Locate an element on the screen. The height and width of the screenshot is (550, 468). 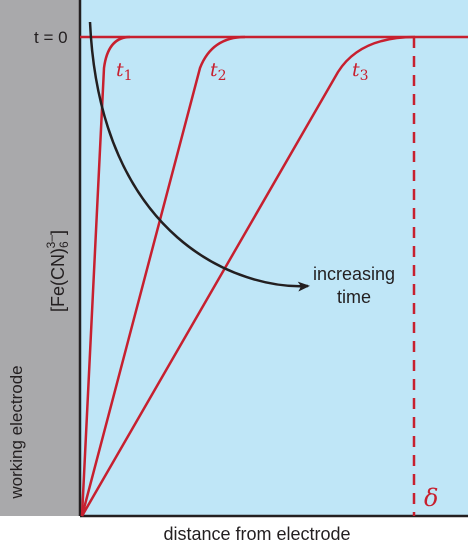
t3-label: t3 is located at coordinates (360, 71).